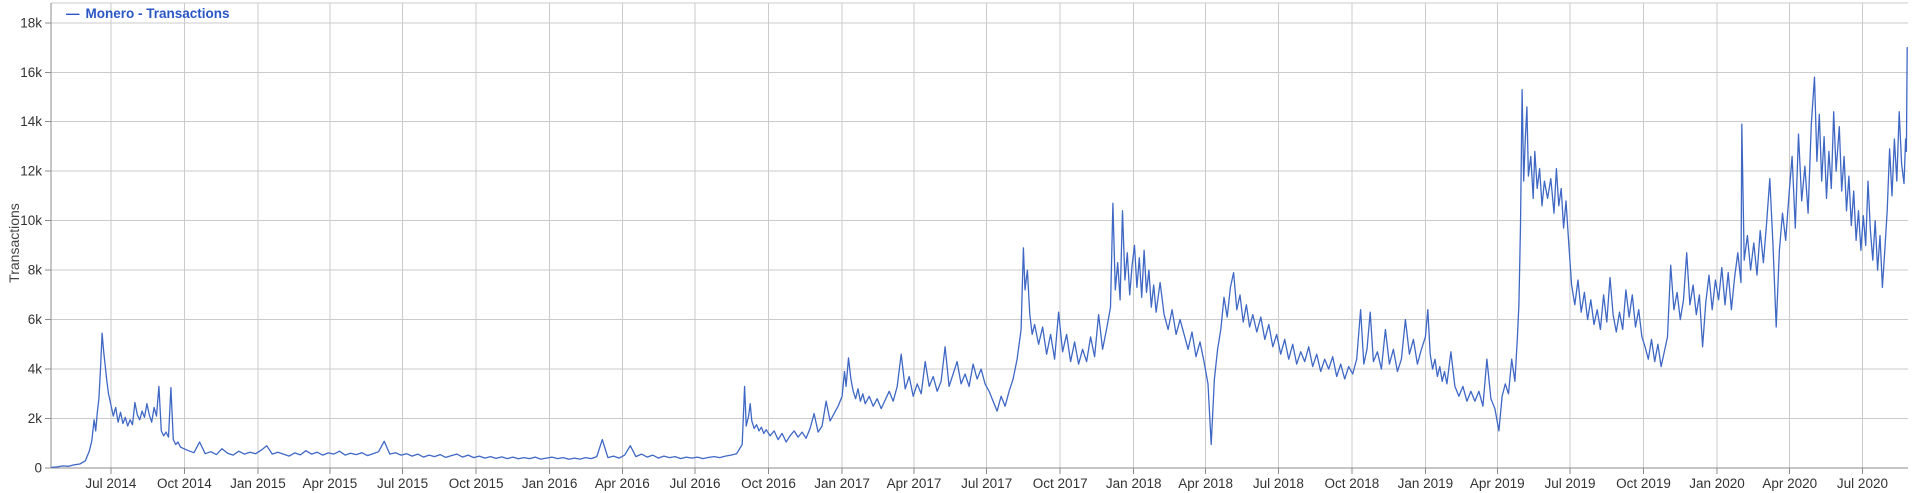 The height and width of the screenshot is (493, 1915). Describe the element at coordinates (1205, 483) in the screenshot. I see `x-tick-label: Apr 2018` at that location.